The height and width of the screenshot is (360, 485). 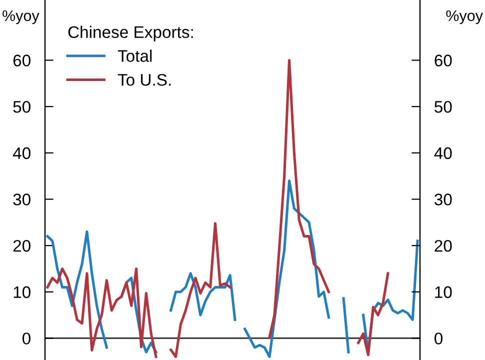 I want to click on y2-tick-label: 0, so click(x=438, y=338).